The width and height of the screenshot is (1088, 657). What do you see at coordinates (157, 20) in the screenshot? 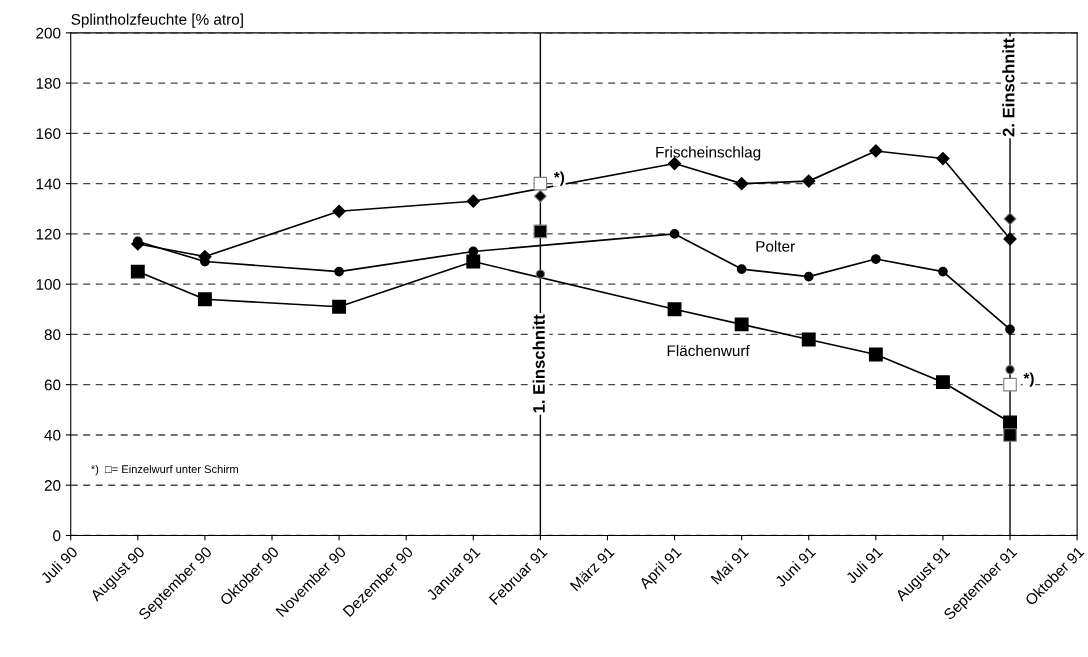
I see `y-axis-title: Splintholzfeuchte [% atro]` at bounding box center [157, 20].